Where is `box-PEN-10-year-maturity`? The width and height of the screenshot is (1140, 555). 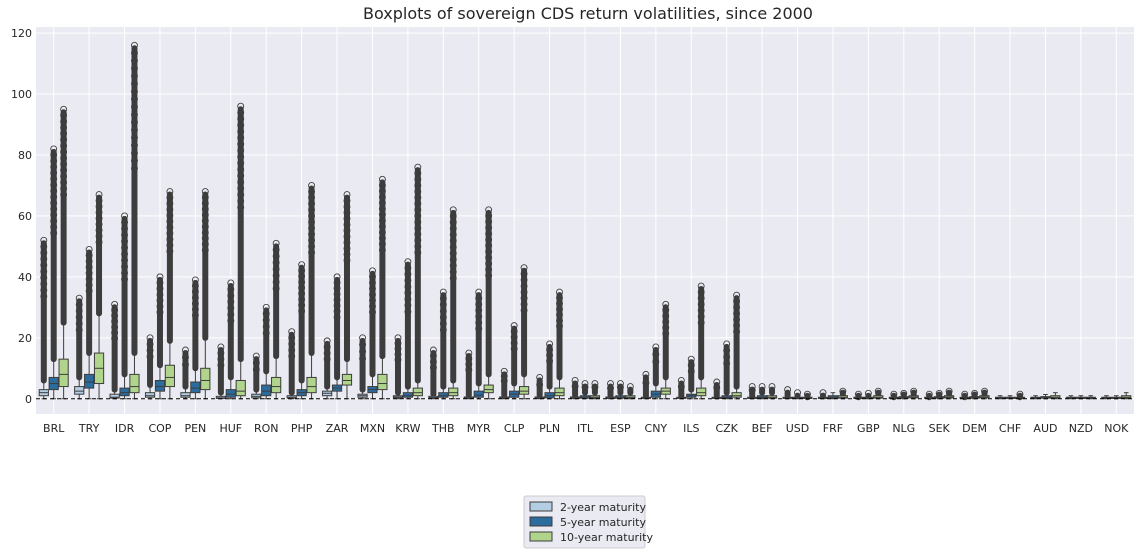
box-PEN-10-year-maturity is located at coordinates (205, 294).